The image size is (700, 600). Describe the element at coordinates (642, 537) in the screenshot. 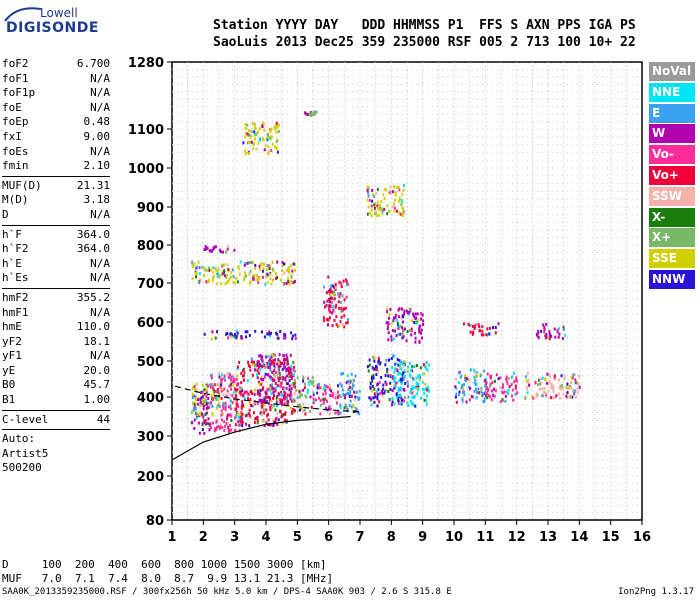

I see `x-tick-label: 16` at that location.